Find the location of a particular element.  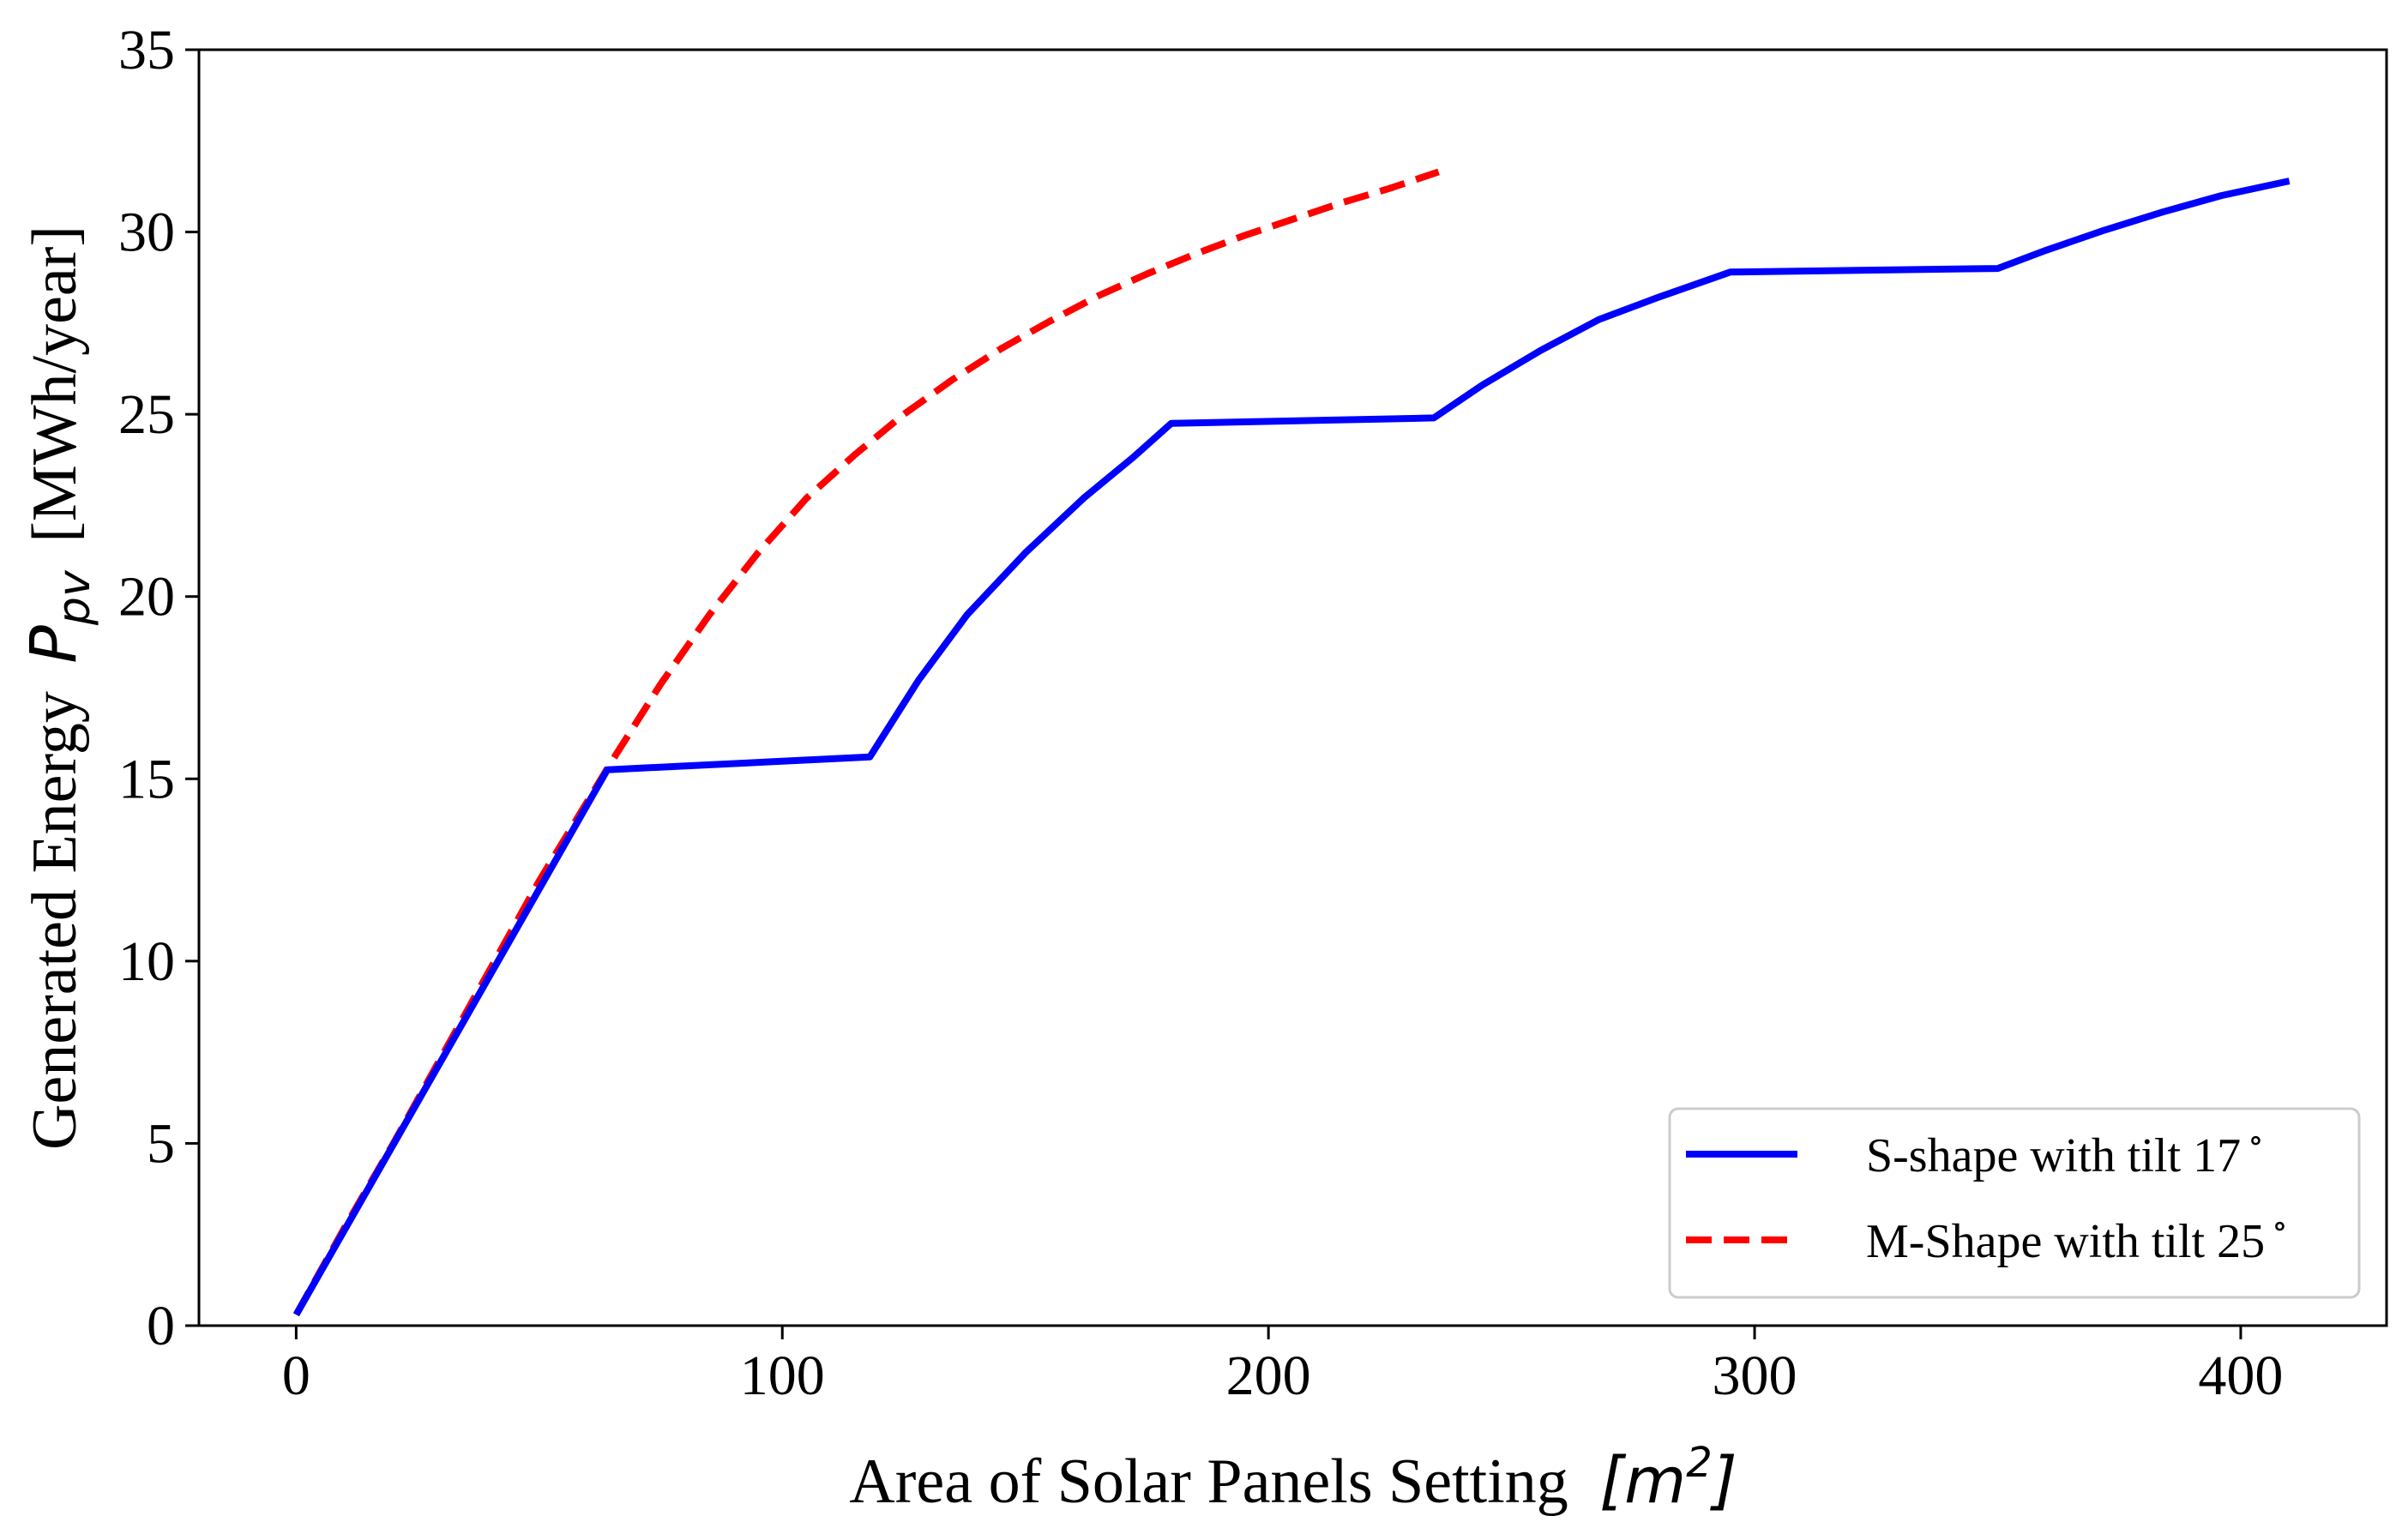

y-axis-ticks: 0 5 10 15 20 25 30 35 is located at coordinates (158, 688).